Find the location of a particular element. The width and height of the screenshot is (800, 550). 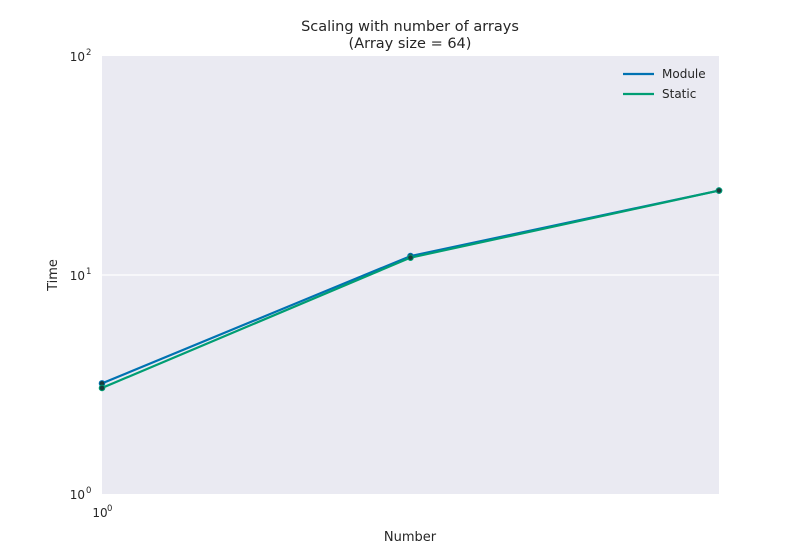

legend-label: Static is located at coordinates (679, 94).